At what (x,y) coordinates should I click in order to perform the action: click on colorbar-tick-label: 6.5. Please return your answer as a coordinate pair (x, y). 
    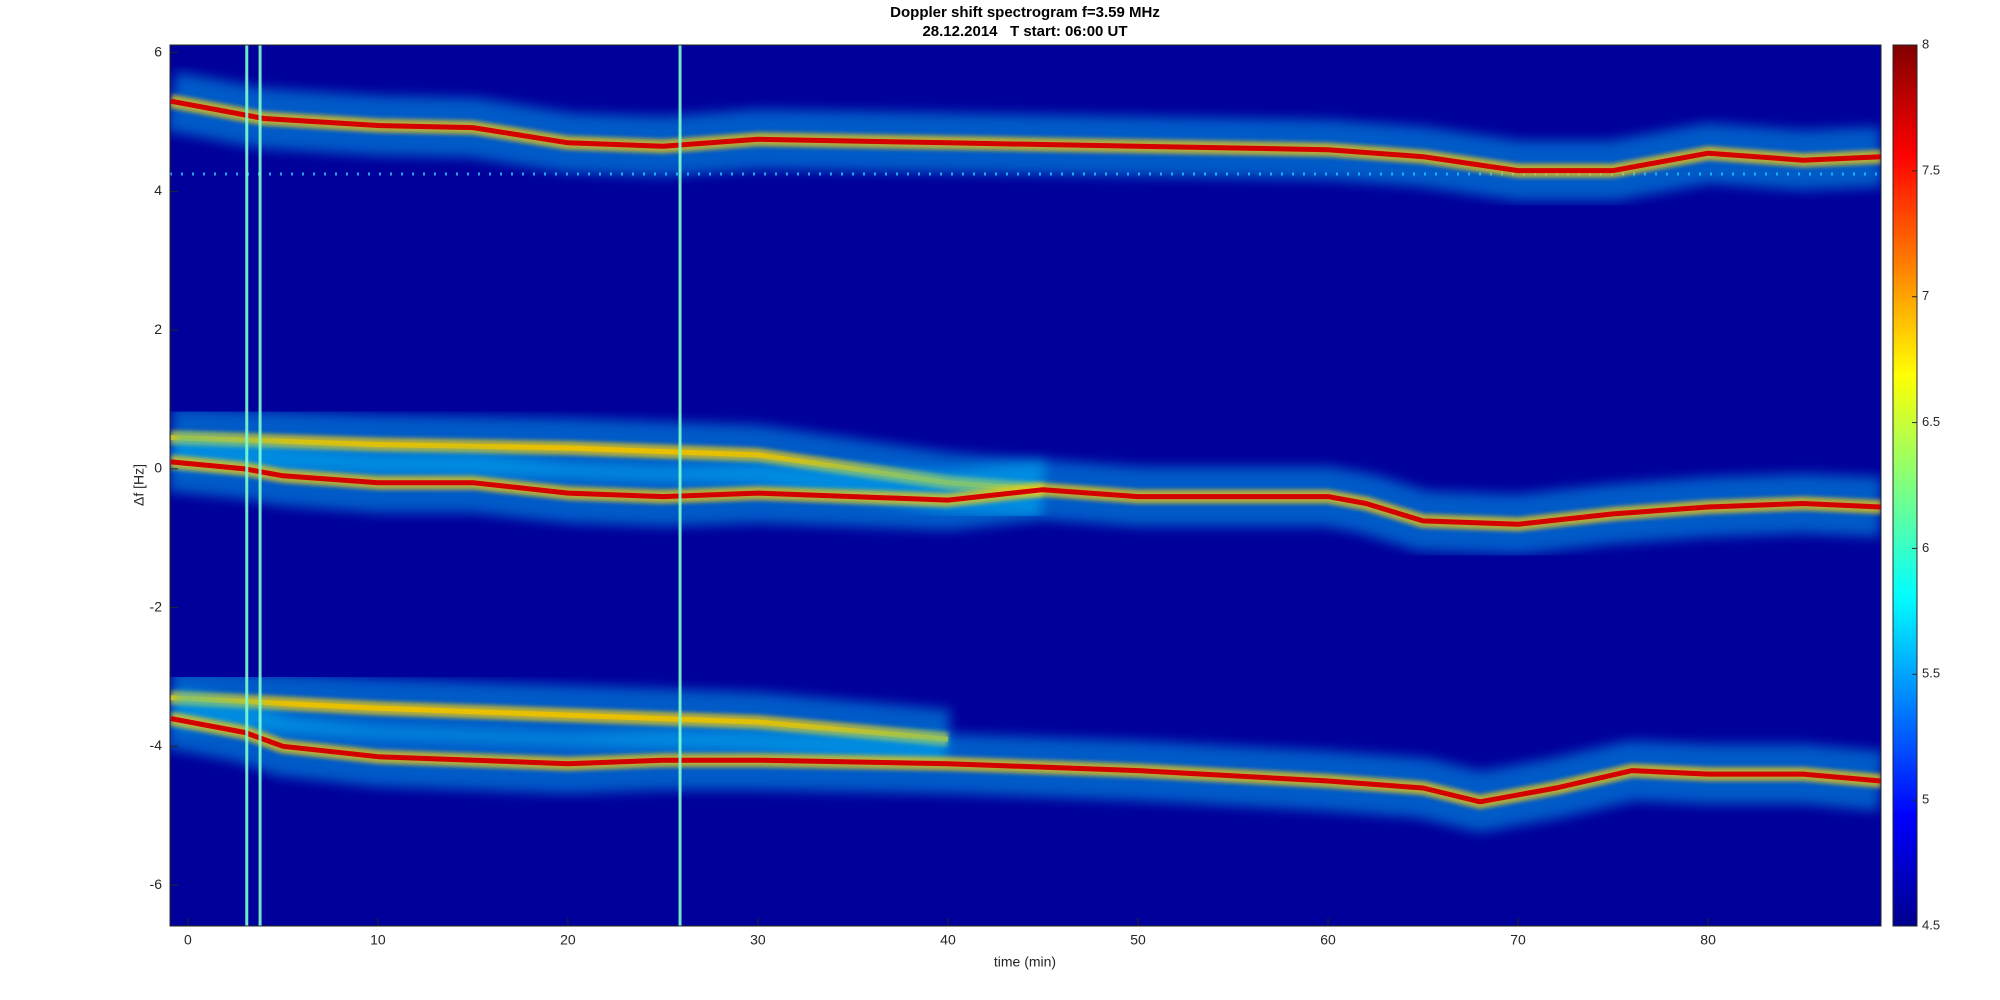
    Looking at the image, I should click on (1931, 421).